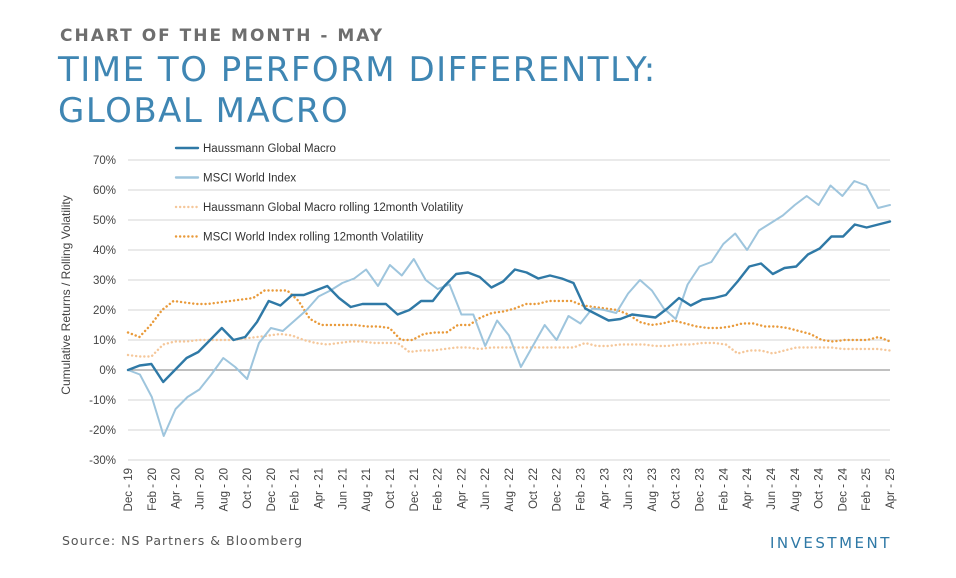  I want to click on x-tick-label: Jun - 22, so click(486, 489).